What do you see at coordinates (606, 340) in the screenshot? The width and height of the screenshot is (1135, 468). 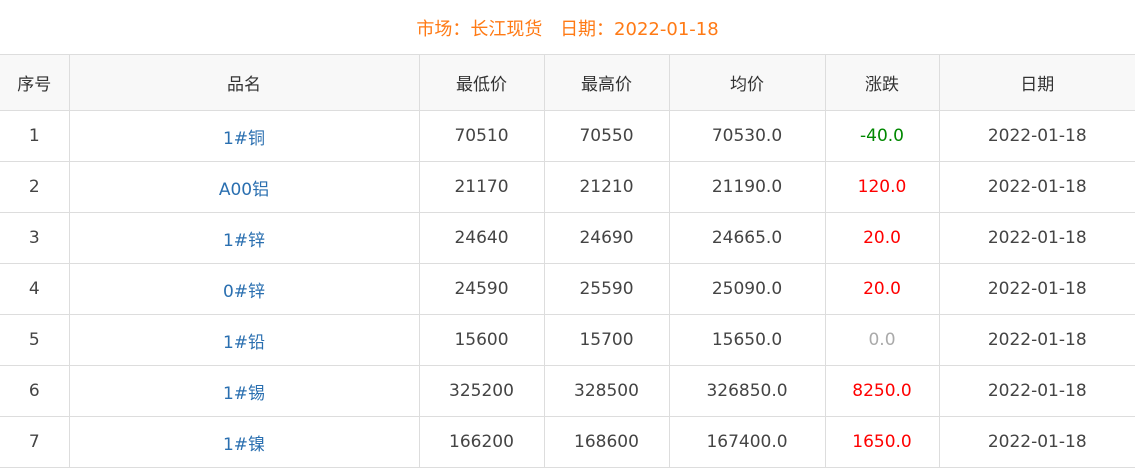 I see `cell-high: 15700` at bounding box center [606, 340].